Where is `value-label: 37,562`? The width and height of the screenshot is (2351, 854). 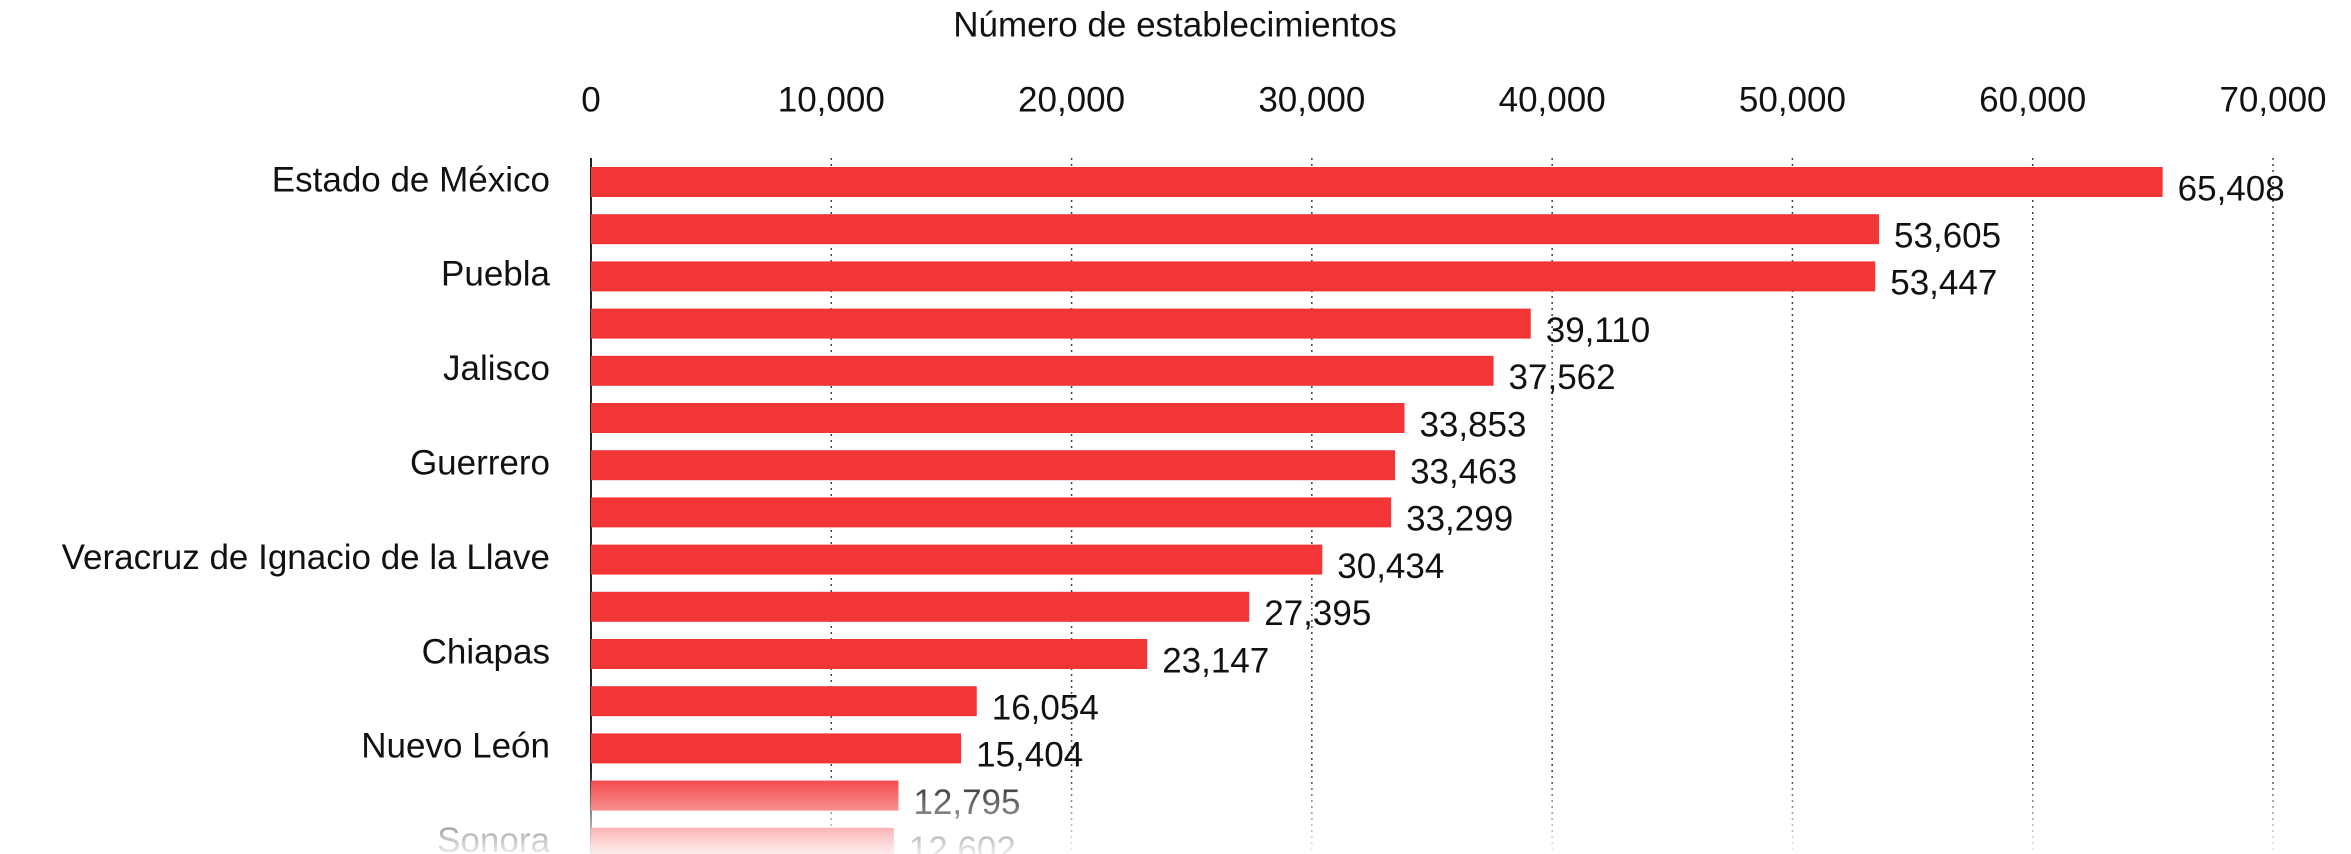 value-label: 37,562 is located at coordinates (1562, 377).